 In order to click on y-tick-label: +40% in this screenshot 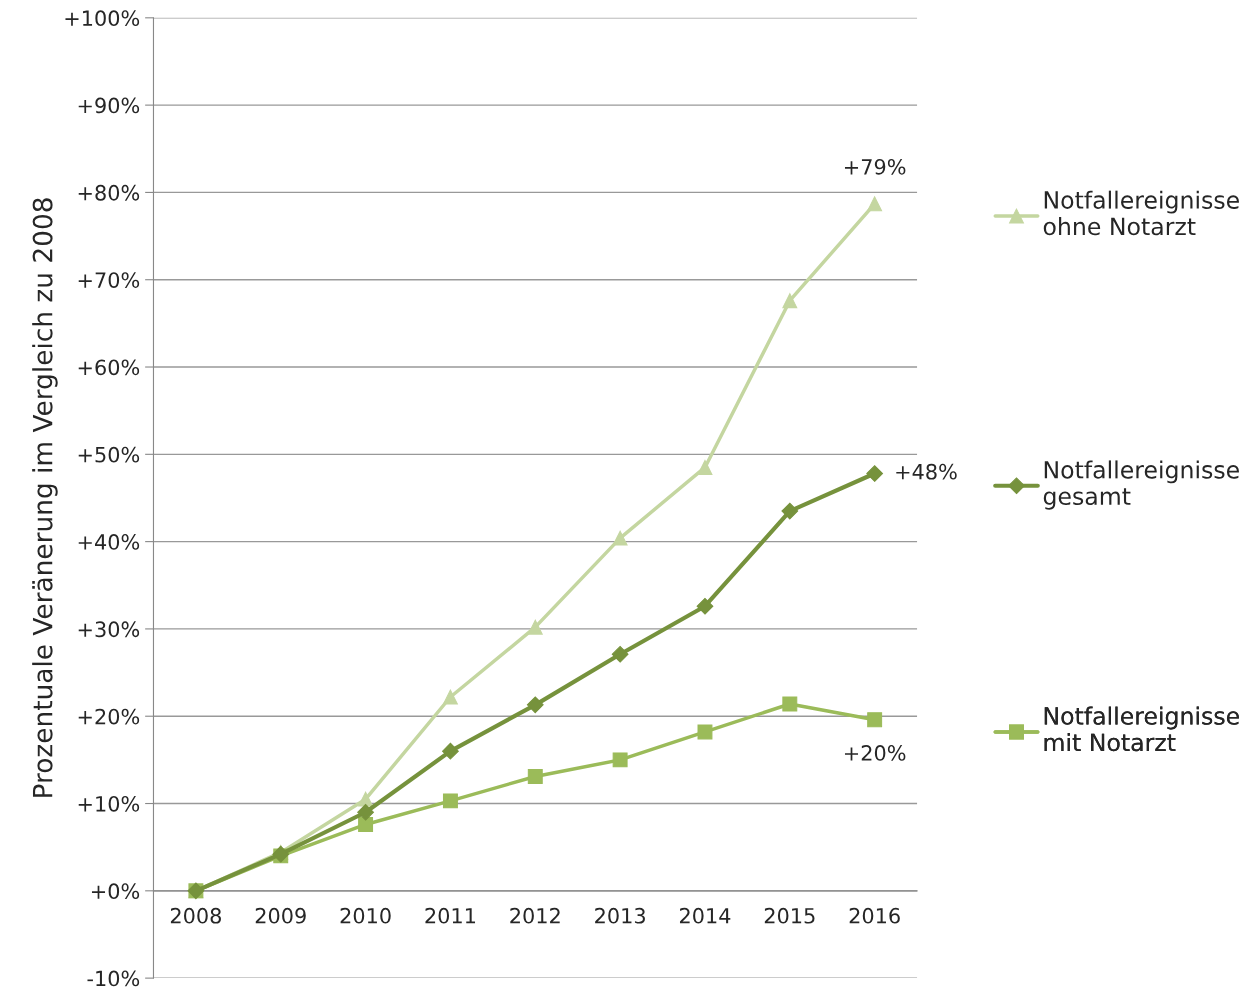, I will do `click(109, 542)`.